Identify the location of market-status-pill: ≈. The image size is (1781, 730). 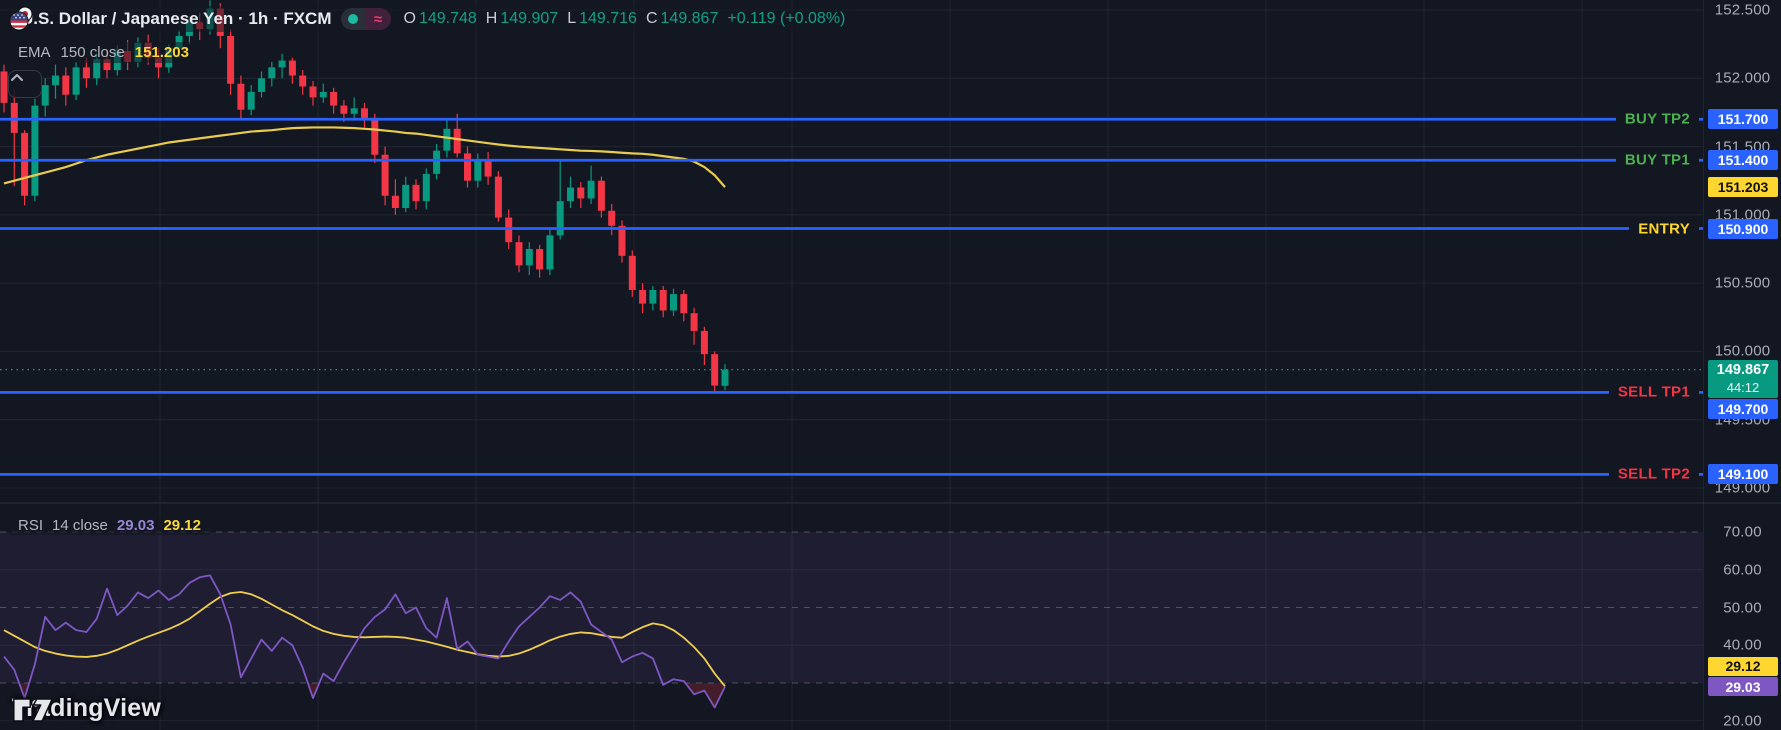
(365, 19).